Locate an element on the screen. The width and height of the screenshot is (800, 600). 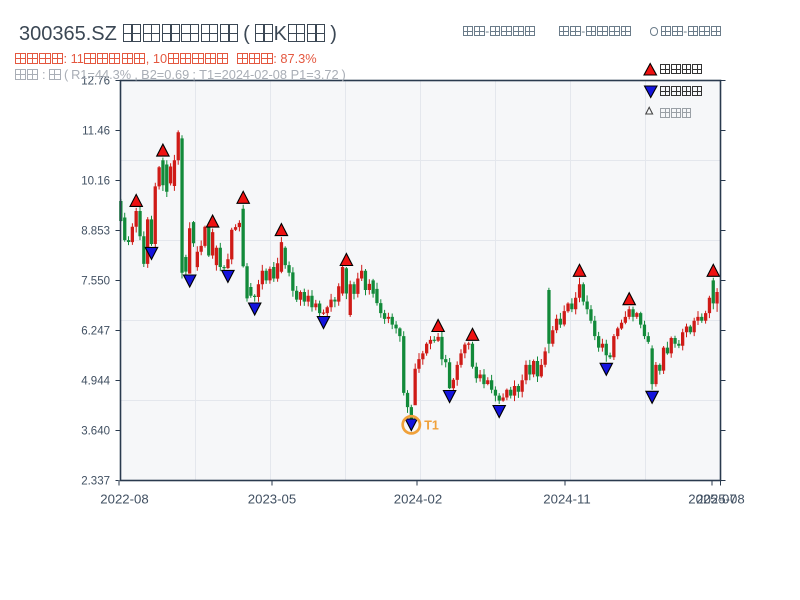
svg-text: 7.550 is located at coordinates (95, 282).